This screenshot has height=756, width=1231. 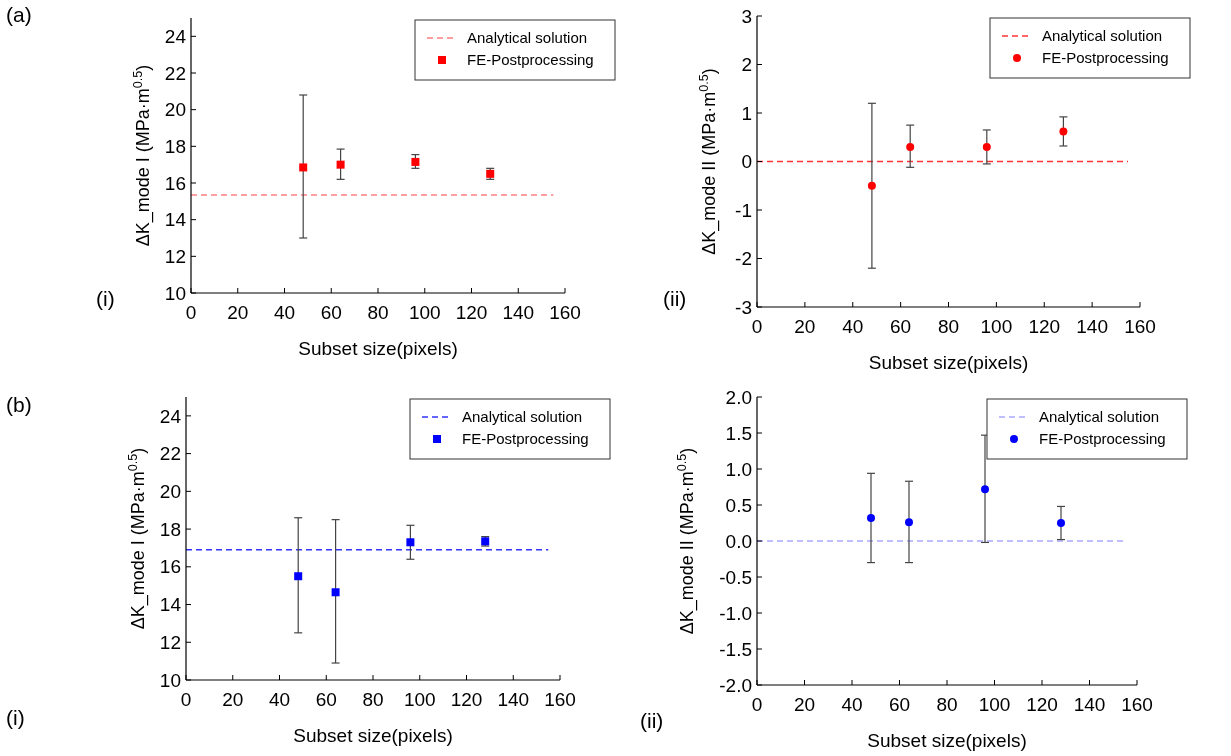 I want to click on y-tick-label: 2.0, so click(x=738, y=397).